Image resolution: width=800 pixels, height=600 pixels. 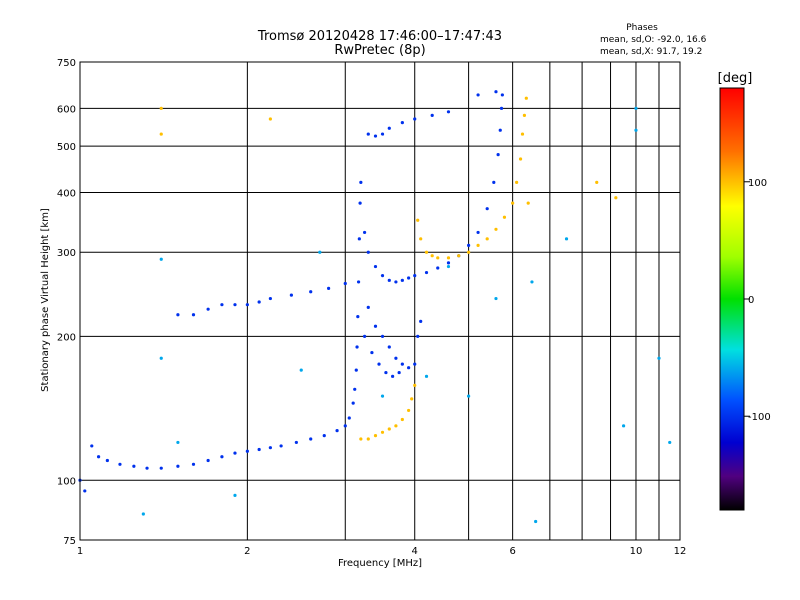 What do you see at coordinates (759, 417) in the screenshot?
I see `colorbar-tick-label: -100` at bounding box center [759, 417].